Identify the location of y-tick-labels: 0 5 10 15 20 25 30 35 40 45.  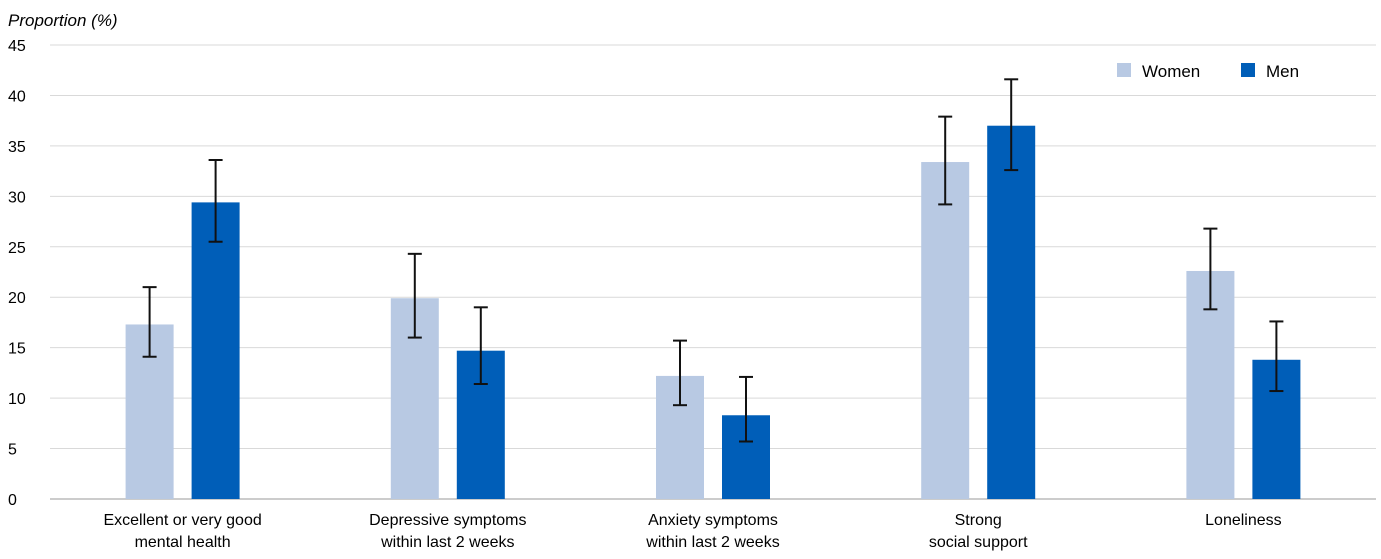
(17, 273).